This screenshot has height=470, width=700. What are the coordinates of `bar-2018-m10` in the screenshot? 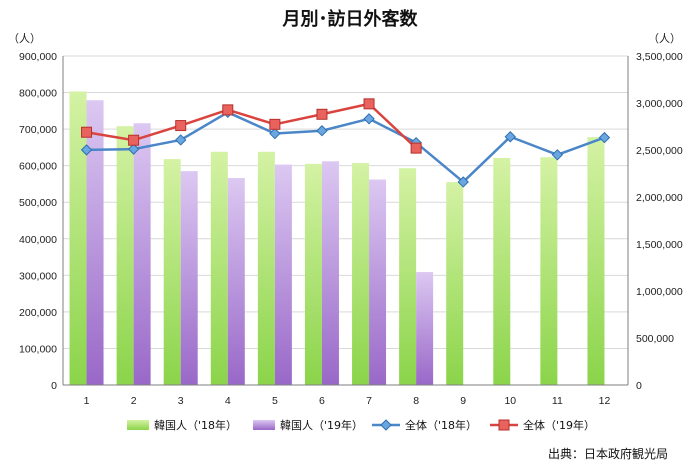 It's located at (502, 271).